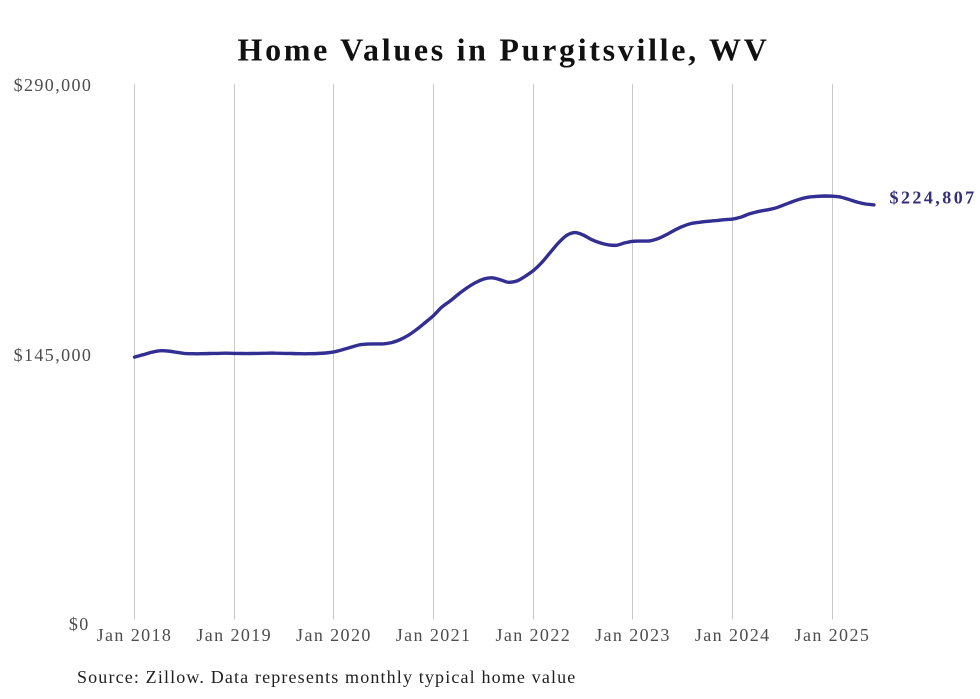 Image resolution: width=980 pixels, height=699 pixels. What do you see at coordinates (503, 50) in the screenshot?
I see `svg-text:Home Values in Purgitsville, W: Home Values in Purgitsville, WV` at bounding box center [503, 50].